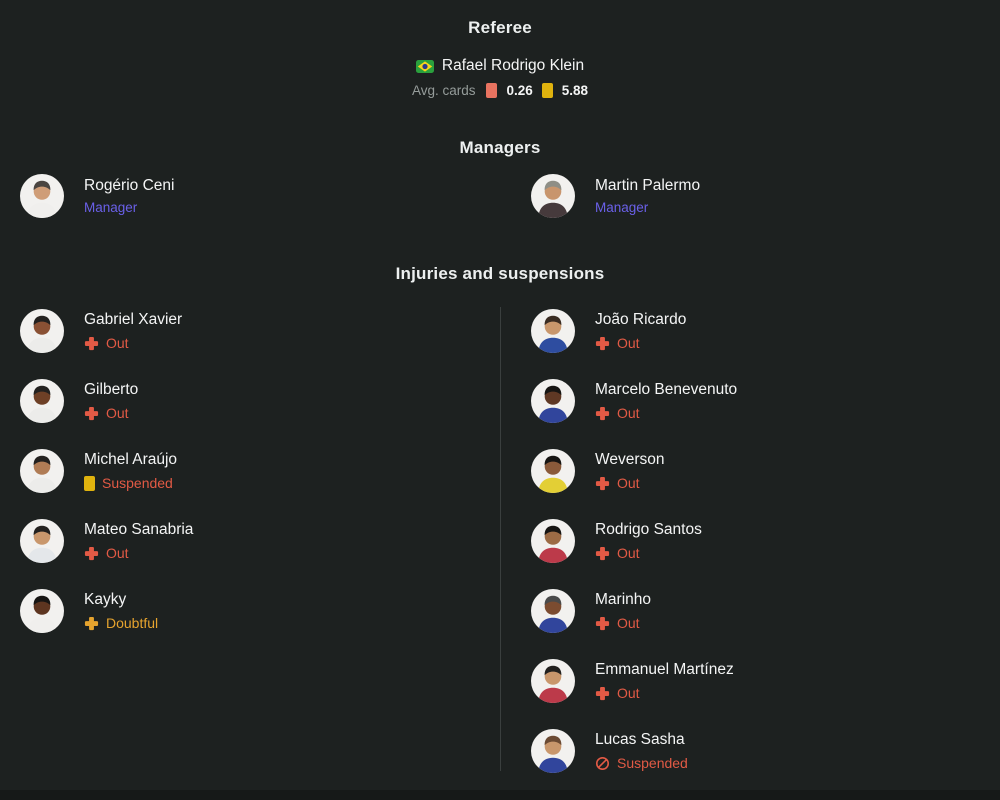  Describe the element at coordinates (250, 414) in the screenshot. I see `player-row: Gilberto Out` at that location.